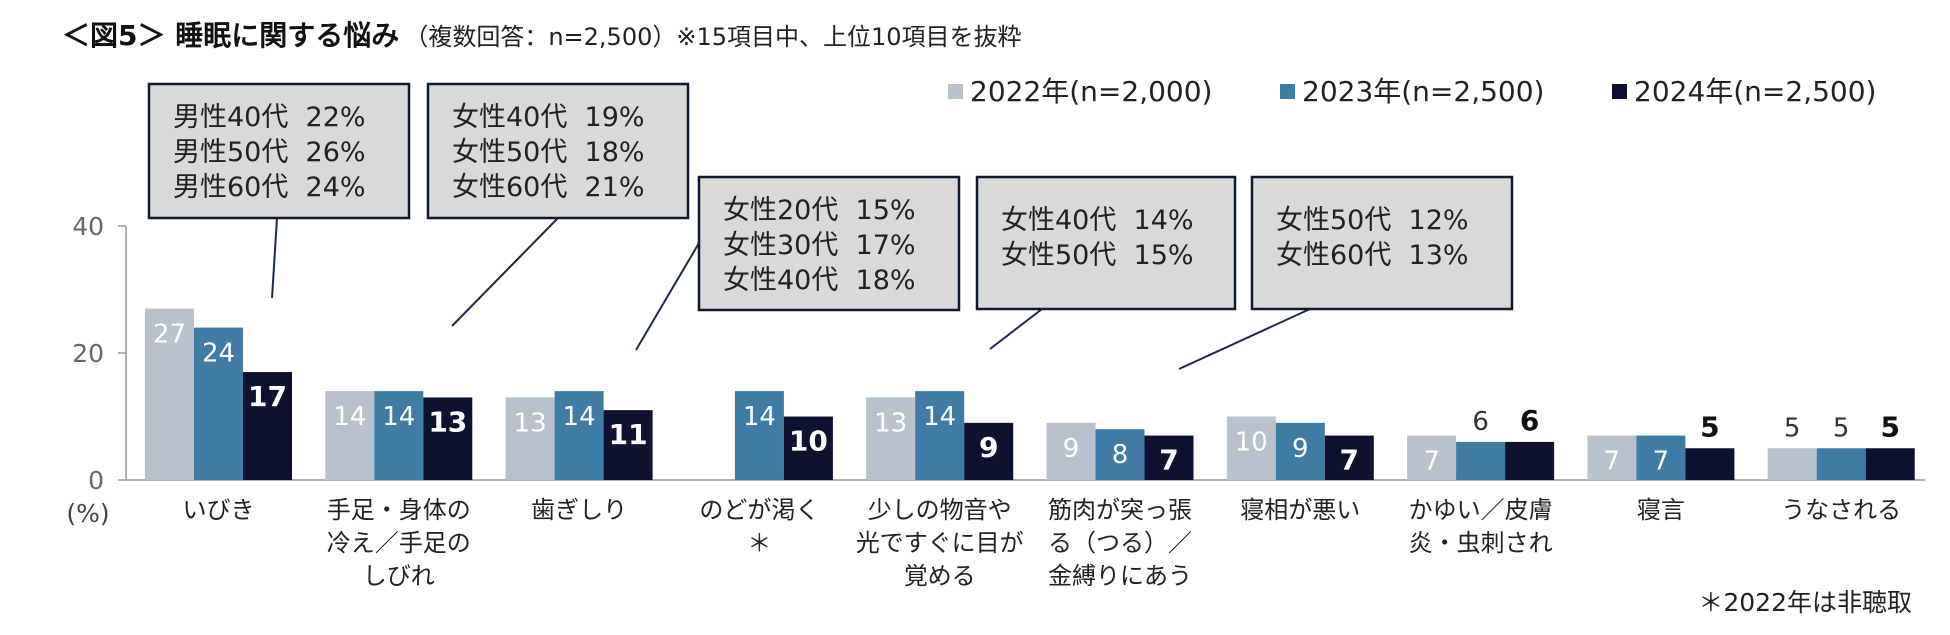  What do you see at coordinates (1841, 510) in the screenshot?
I see `category-label: うなされる` at bounding box center [1841, 510].